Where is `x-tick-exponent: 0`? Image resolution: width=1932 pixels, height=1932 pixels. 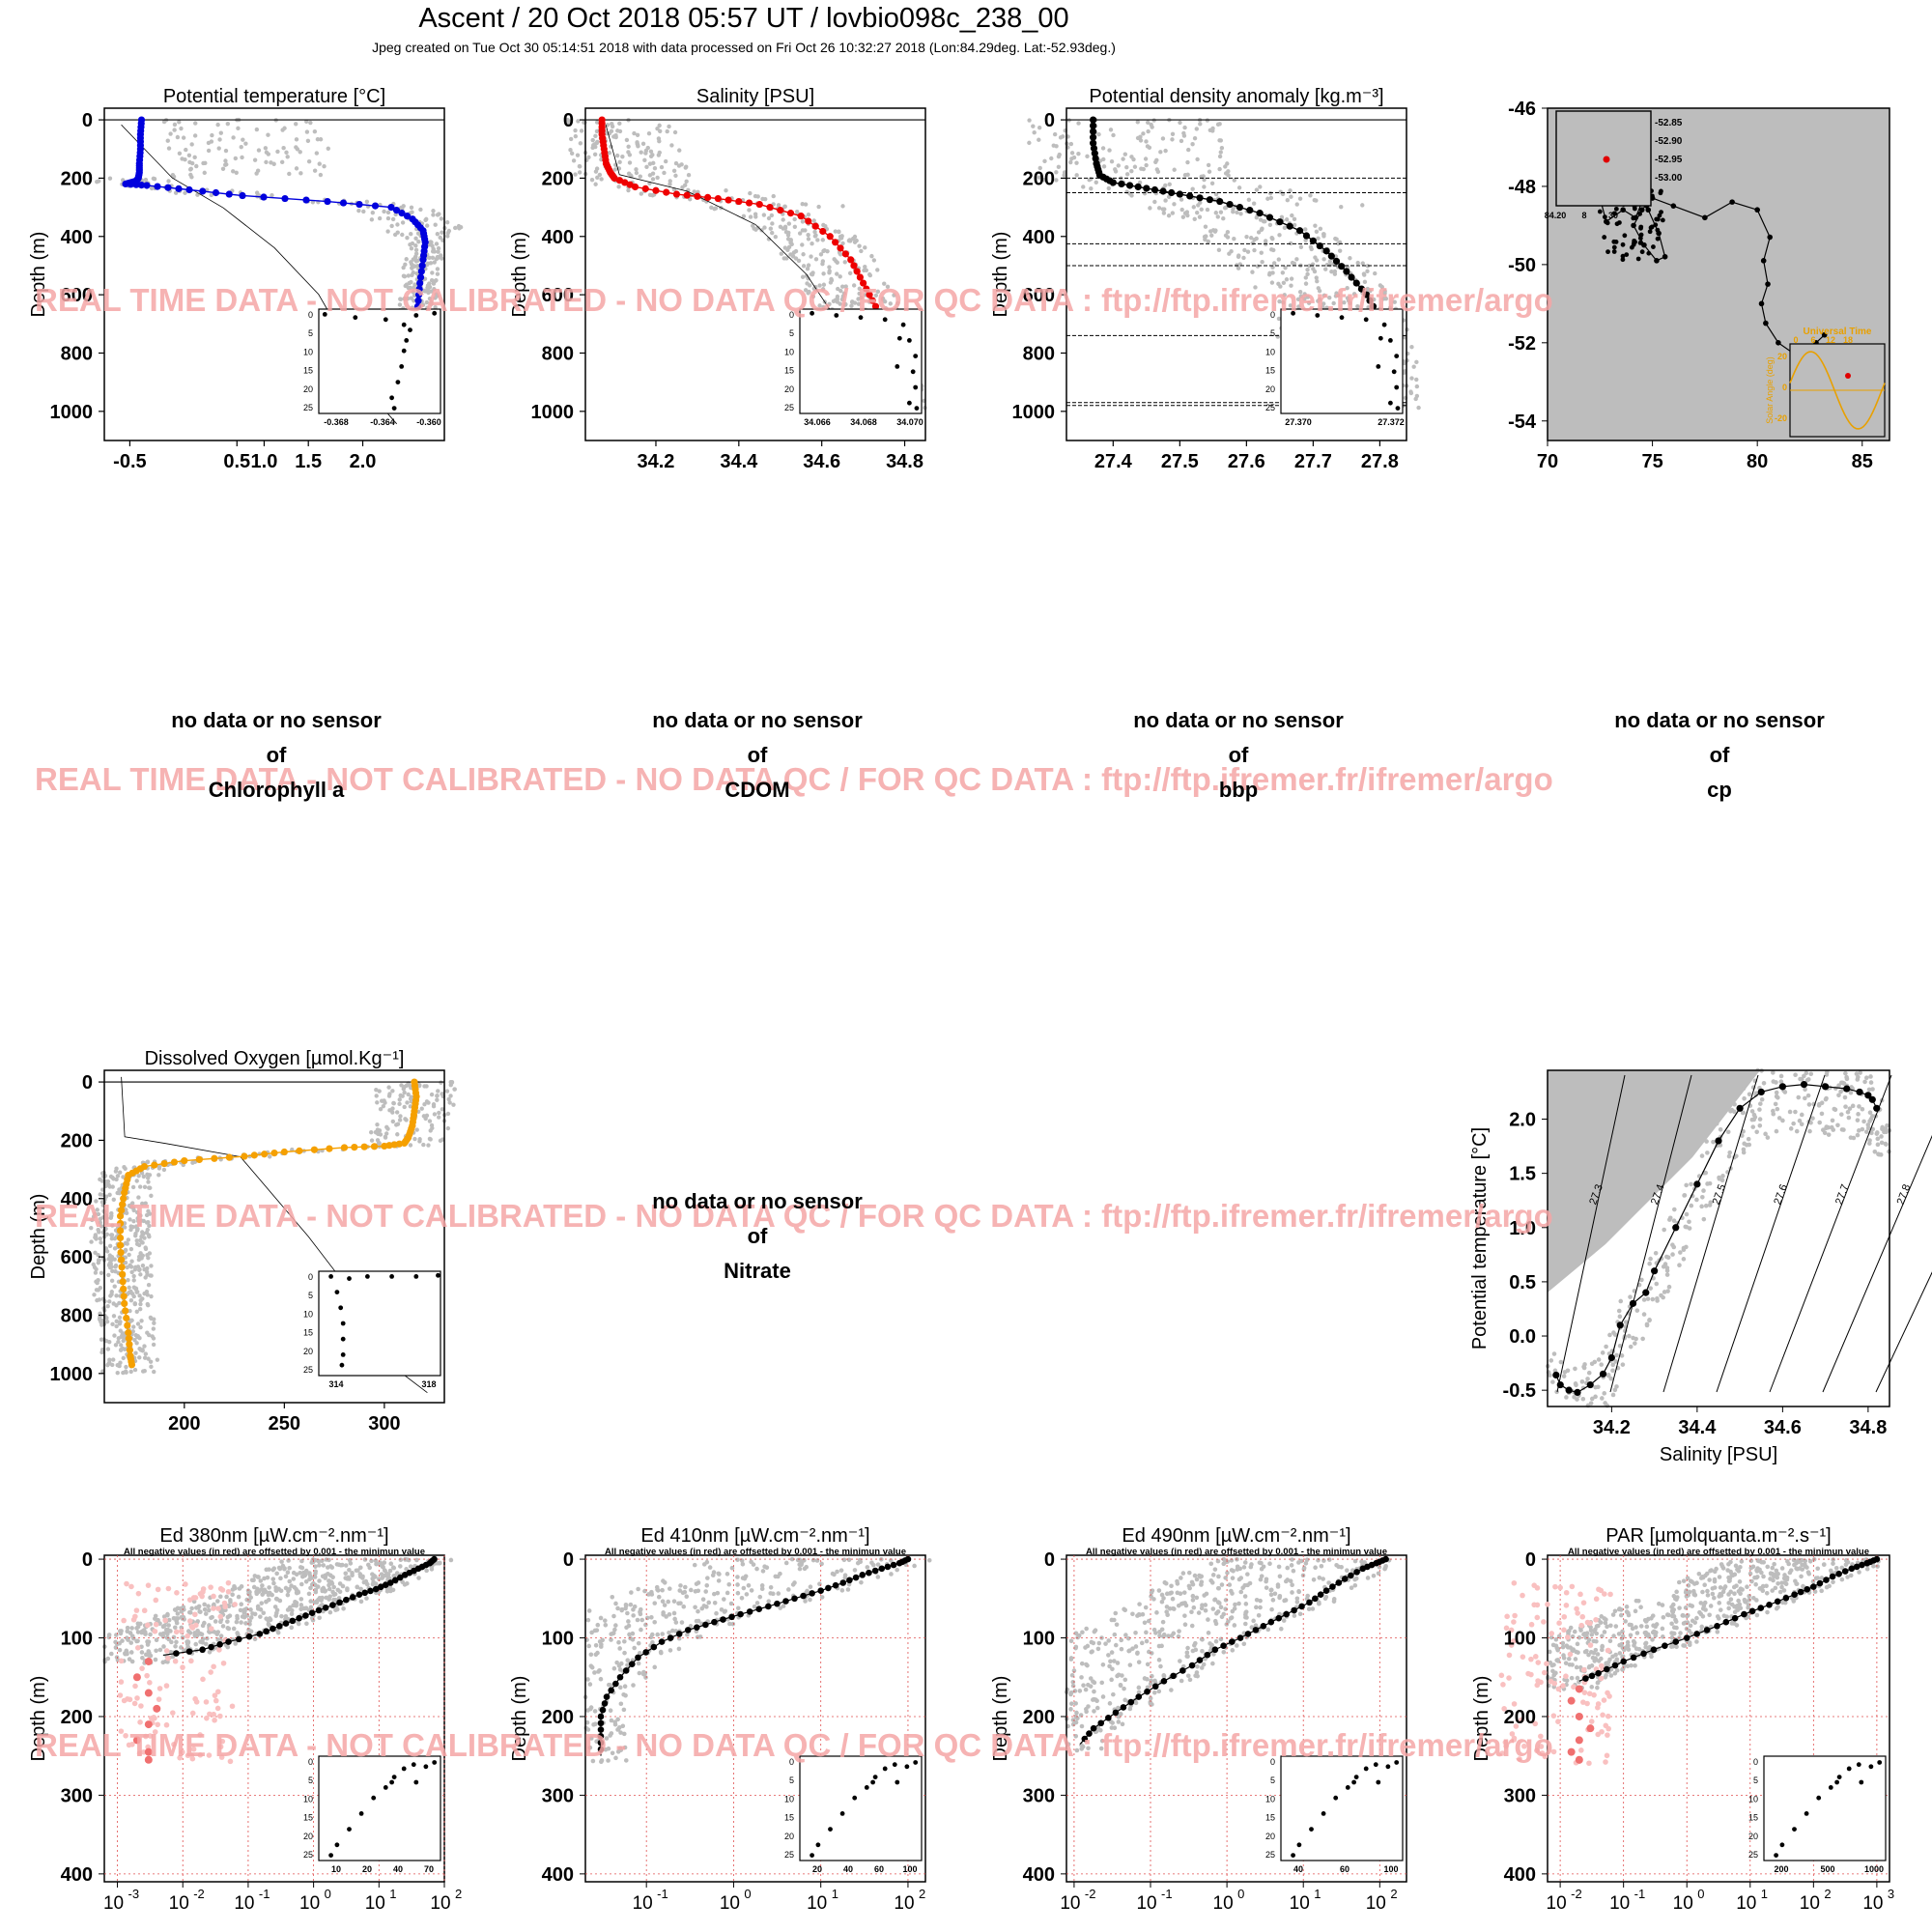
x-tick-exponent: 0 is located at coordinates (328, 1894).